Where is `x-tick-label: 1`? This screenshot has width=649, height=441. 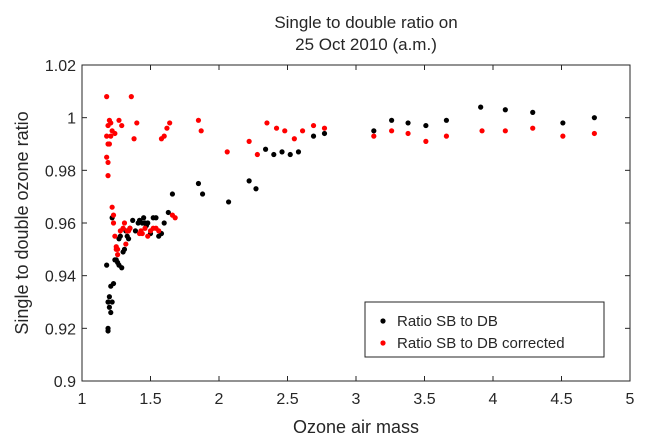
x-tick-label: 1 is located at coordinates (82, 399).